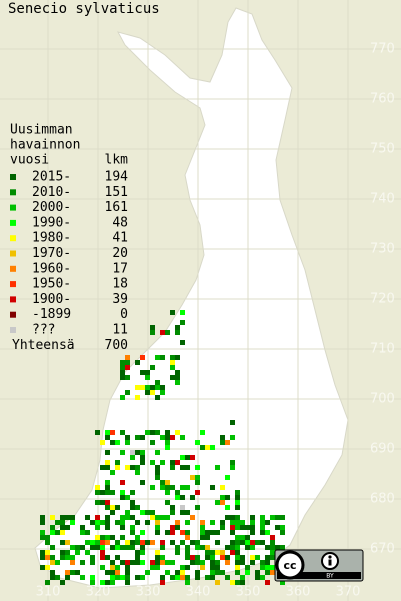 The width and height of the screenshot is (401, 601). What do you see at coordinates (120, 299) in the screenshot?
I see `legend-count: 39` at bounding box center [120, 299].